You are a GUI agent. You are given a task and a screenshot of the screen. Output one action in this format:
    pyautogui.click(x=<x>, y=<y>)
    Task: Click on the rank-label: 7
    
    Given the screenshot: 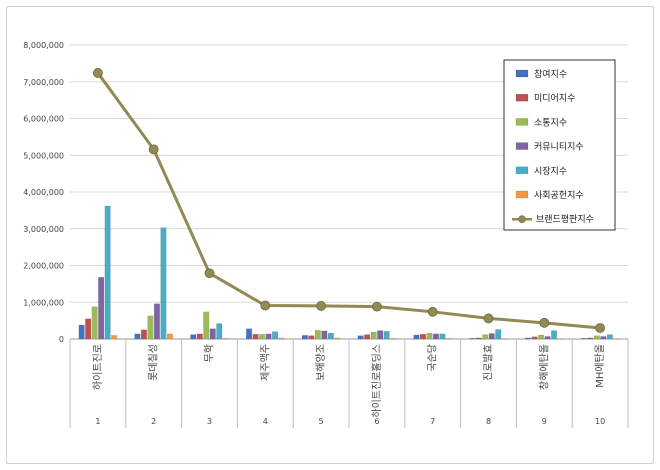 What is the action you would take?
    pyautogui.click(x=432, y=421)
    